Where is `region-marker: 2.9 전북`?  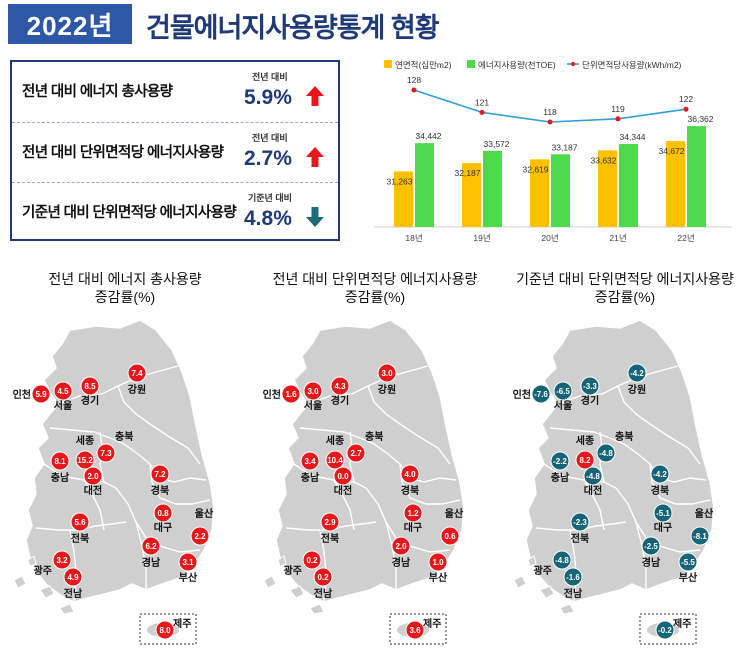 region-marker: 2.9 전북 is located at coordinates (330, 528).